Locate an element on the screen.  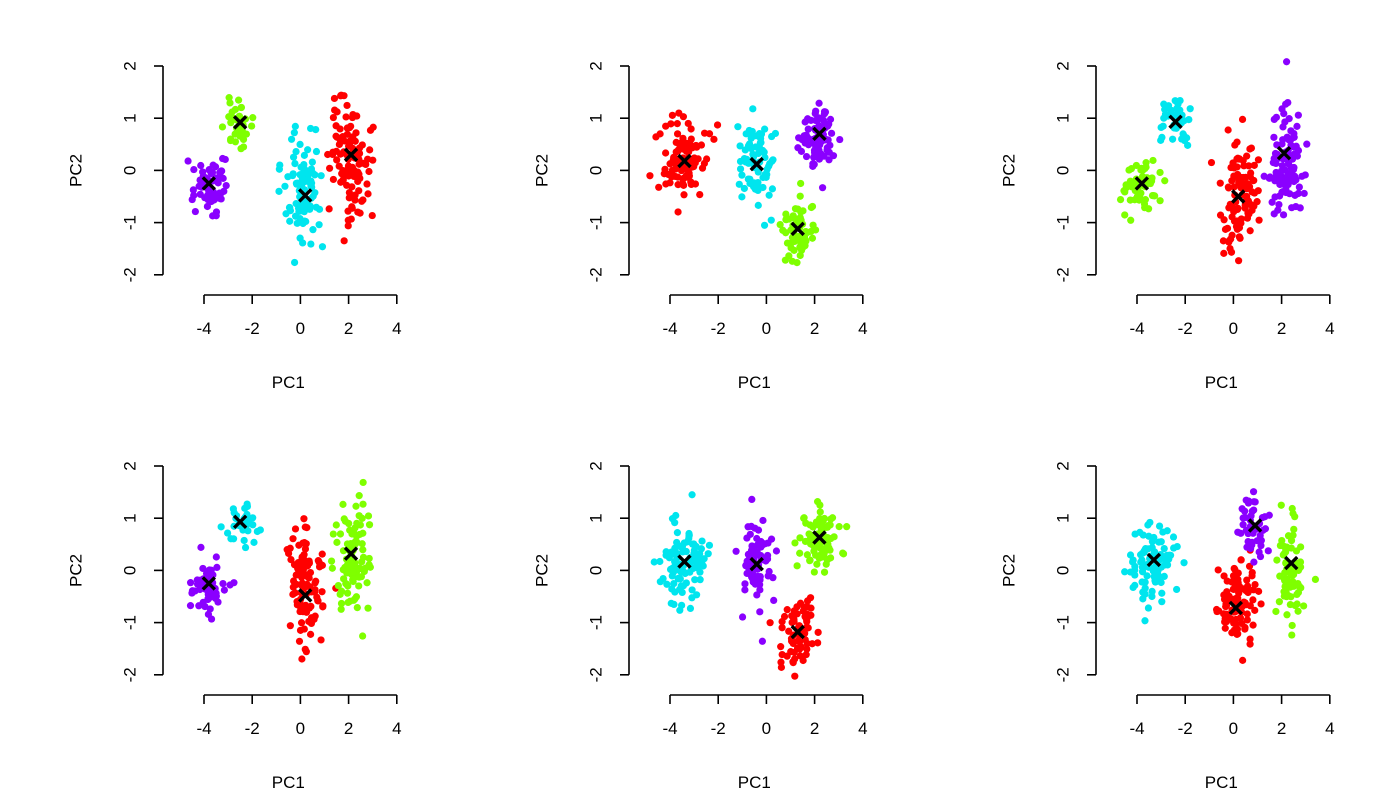
centroids is located at coordinates (1213, 159).